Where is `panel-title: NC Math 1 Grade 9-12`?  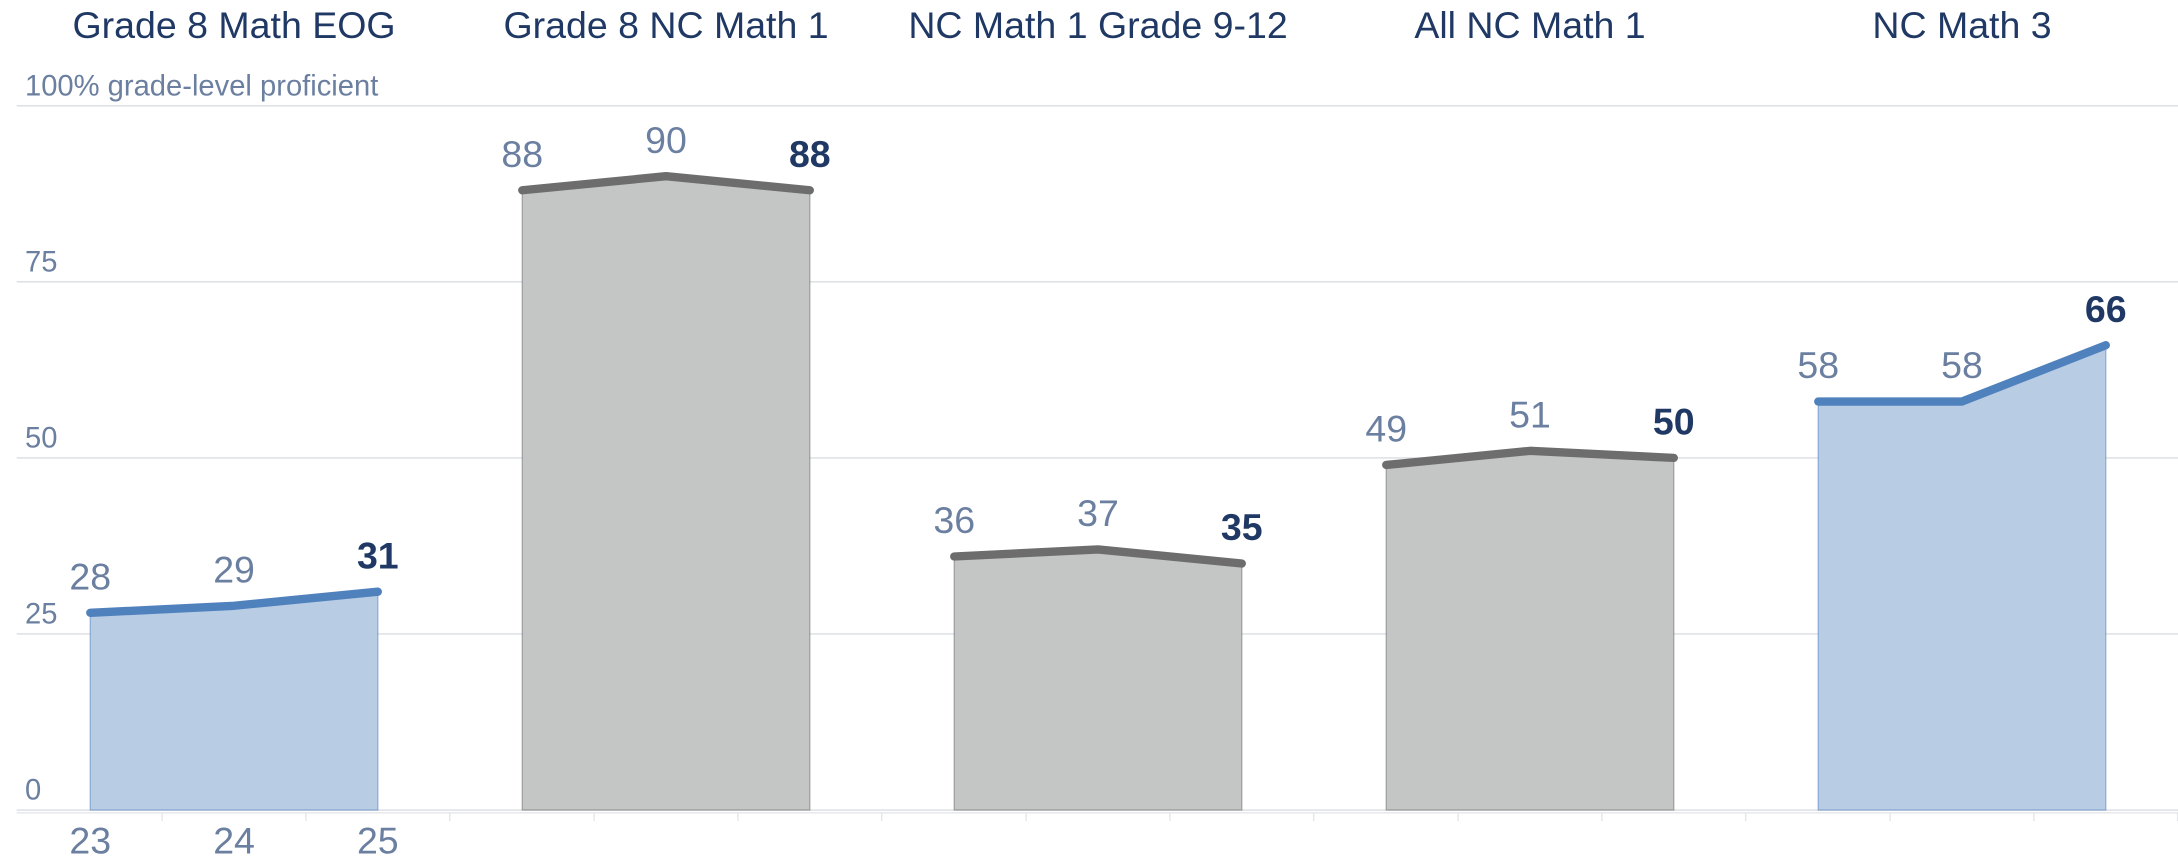
panel-title: NC Math 1 Grade 9-12 is located at coordinates (1097, 25).